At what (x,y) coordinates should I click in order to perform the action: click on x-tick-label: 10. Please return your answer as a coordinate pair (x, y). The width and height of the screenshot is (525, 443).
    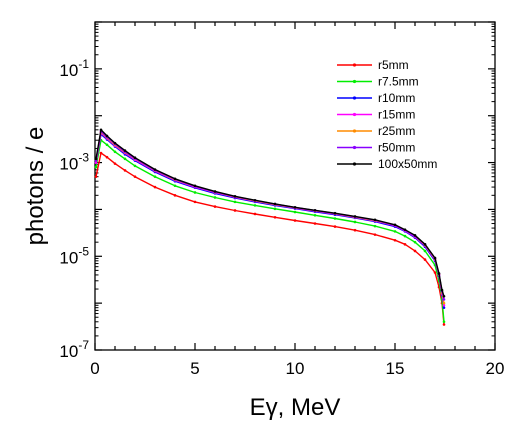
    Looking at the image, I should click on (295, 368).